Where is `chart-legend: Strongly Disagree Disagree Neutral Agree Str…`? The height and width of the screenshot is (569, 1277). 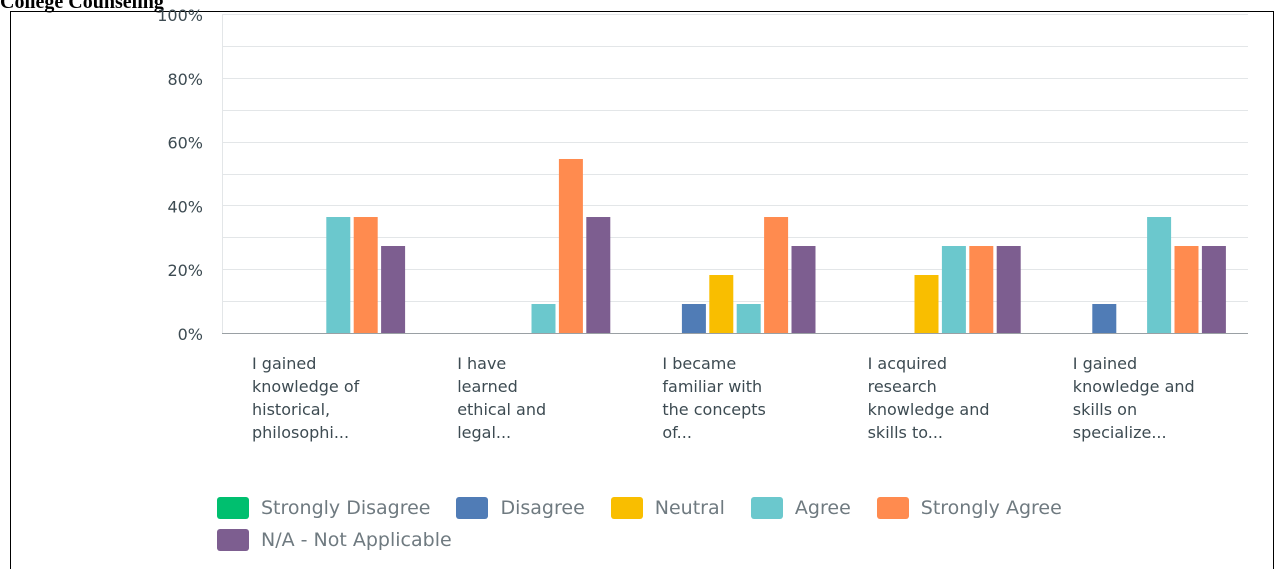 chart-legend: Strongly Disagree Disagree Neutral Agree Str… is located at coordinates (737, 524).